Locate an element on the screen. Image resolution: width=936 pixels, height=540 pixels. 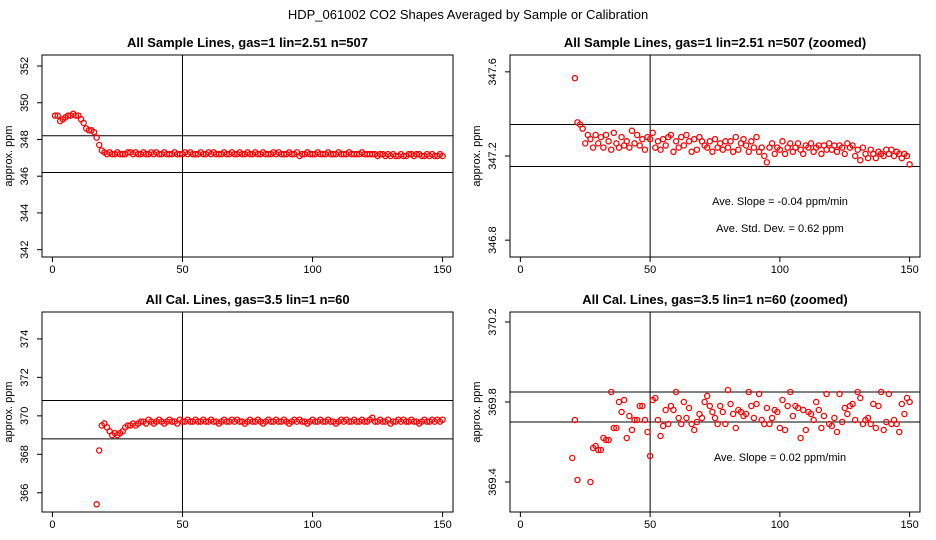
y-tick-label: 372 is located at coordinates (25, 377).